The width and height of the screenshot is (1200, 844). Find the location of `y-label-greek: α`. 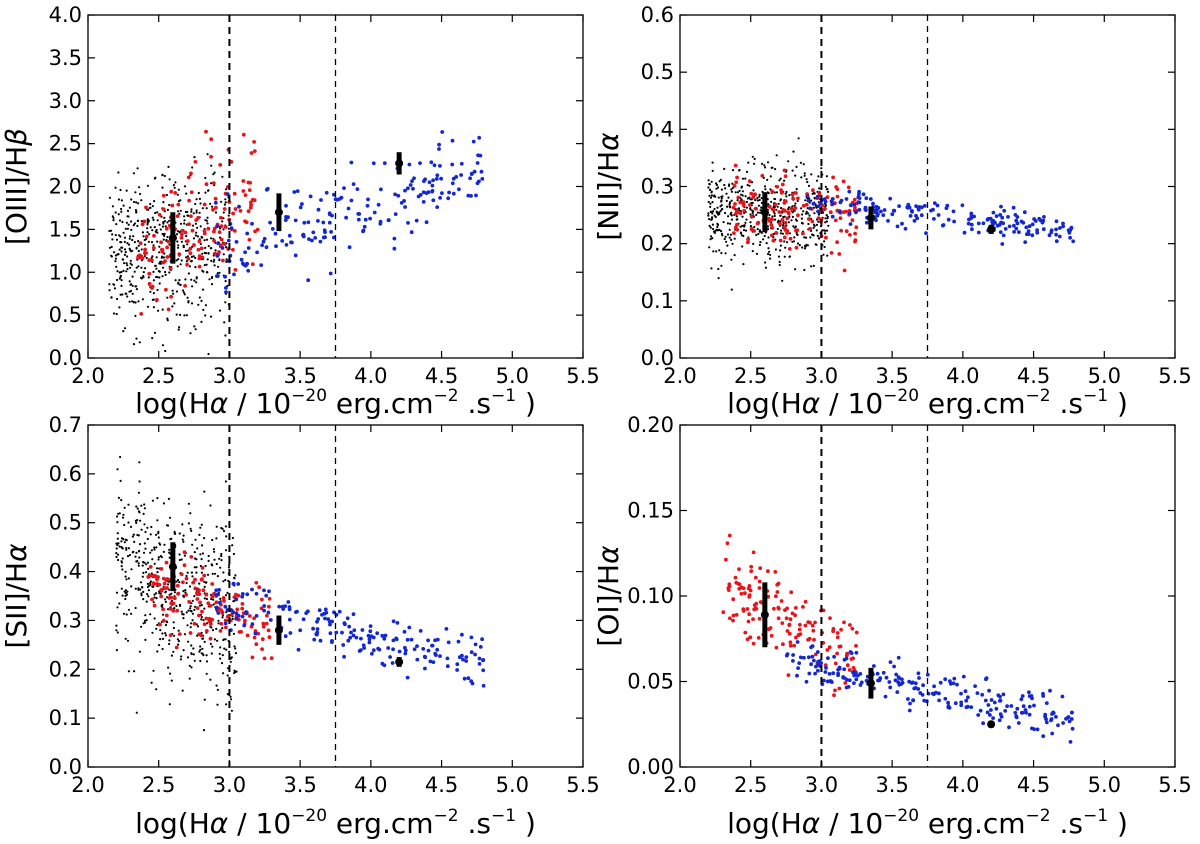

y-label-greek: α is located at coordinates (608, 141).